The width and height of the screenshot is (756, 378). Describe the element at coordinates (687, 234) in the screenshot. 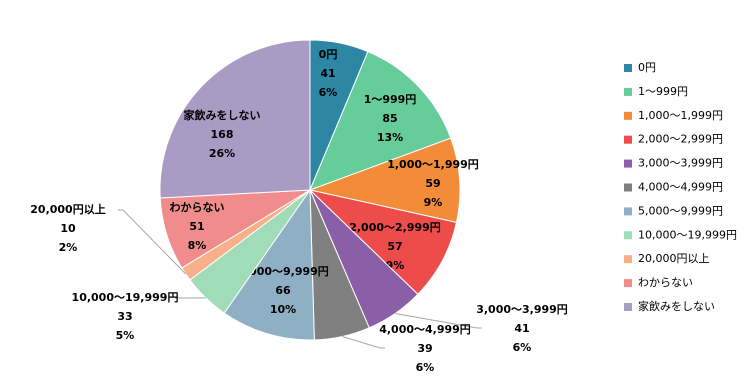

I see `legend-label: 10,000～19,999円` at that location.